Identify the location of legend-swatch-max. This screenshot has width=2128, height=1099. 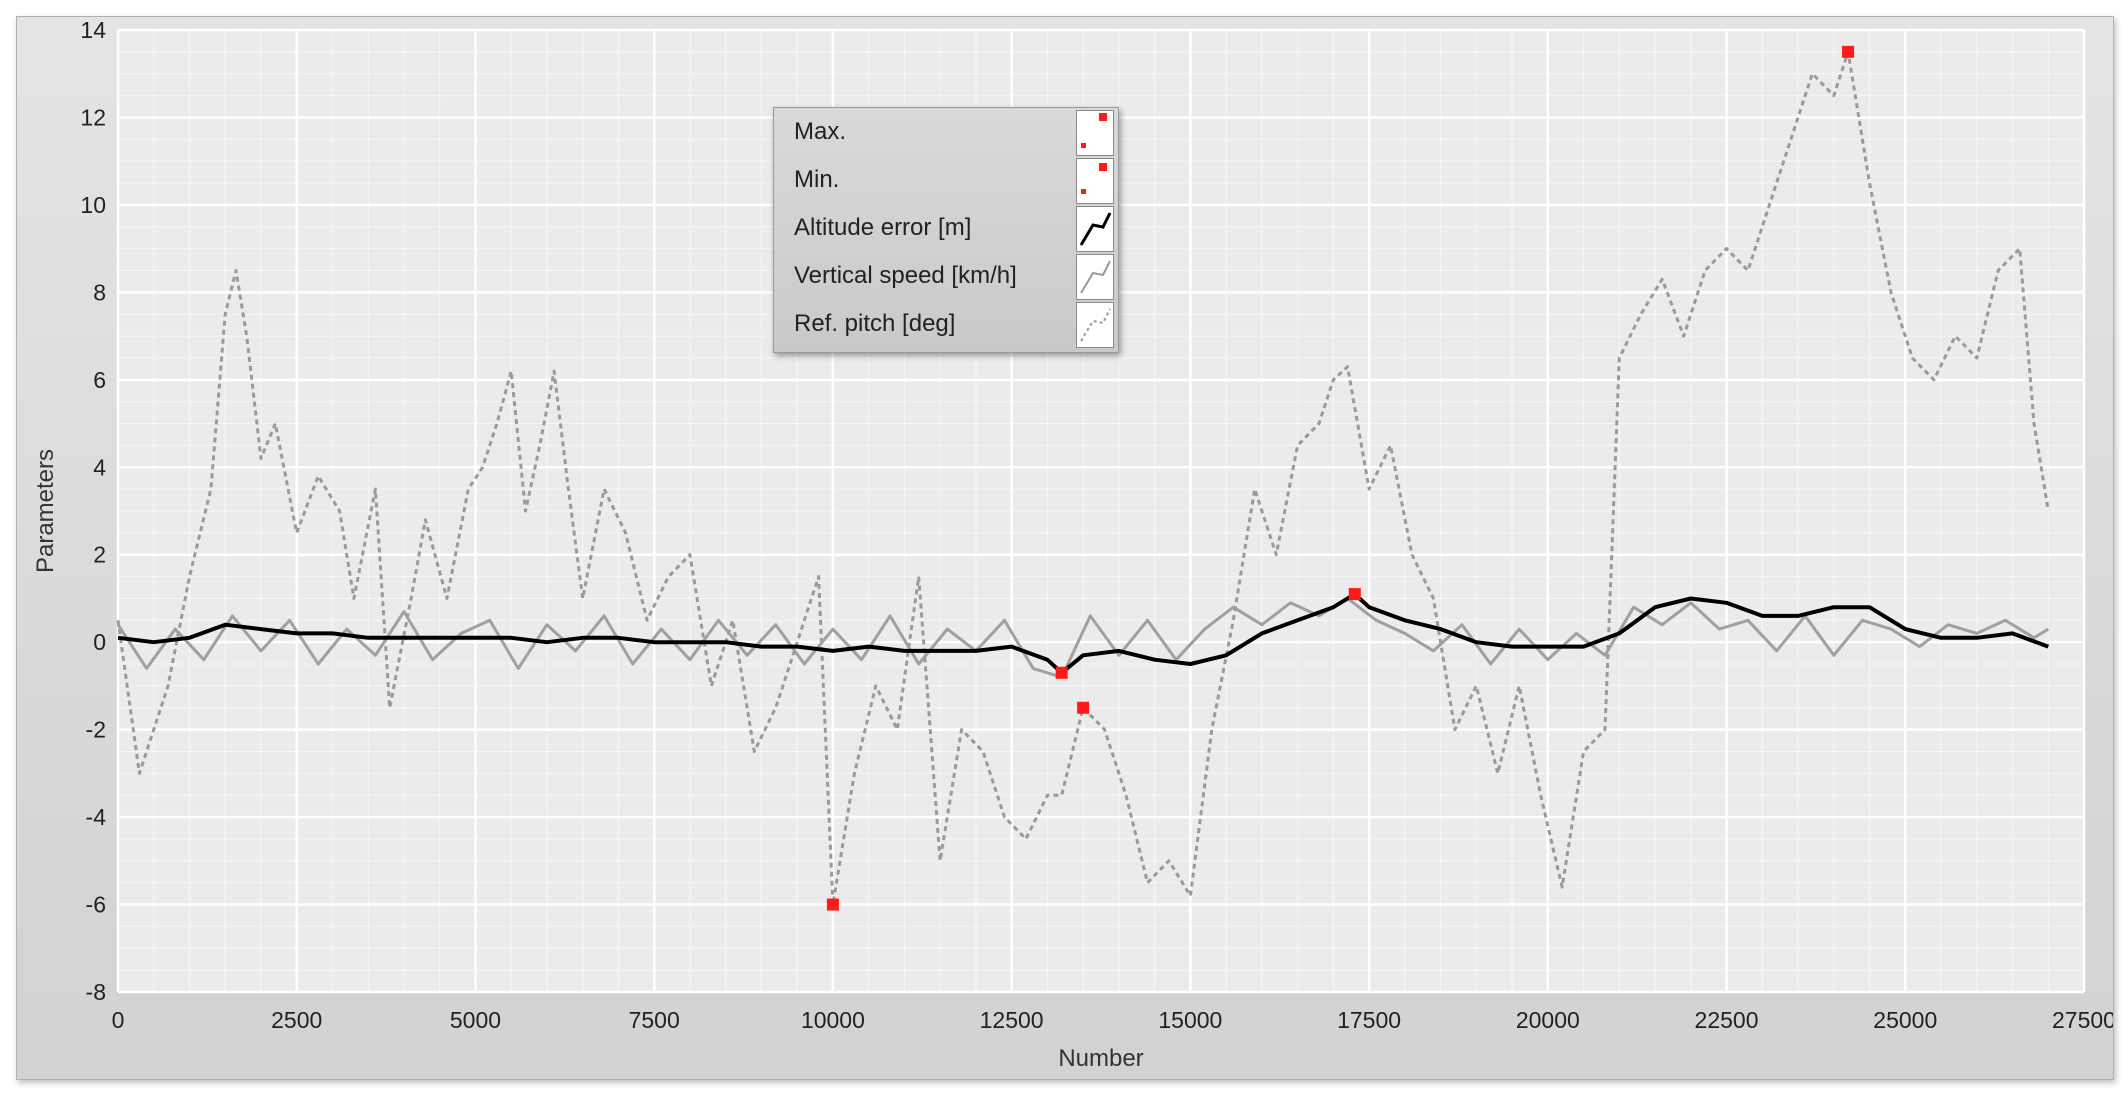
(1095, 133).